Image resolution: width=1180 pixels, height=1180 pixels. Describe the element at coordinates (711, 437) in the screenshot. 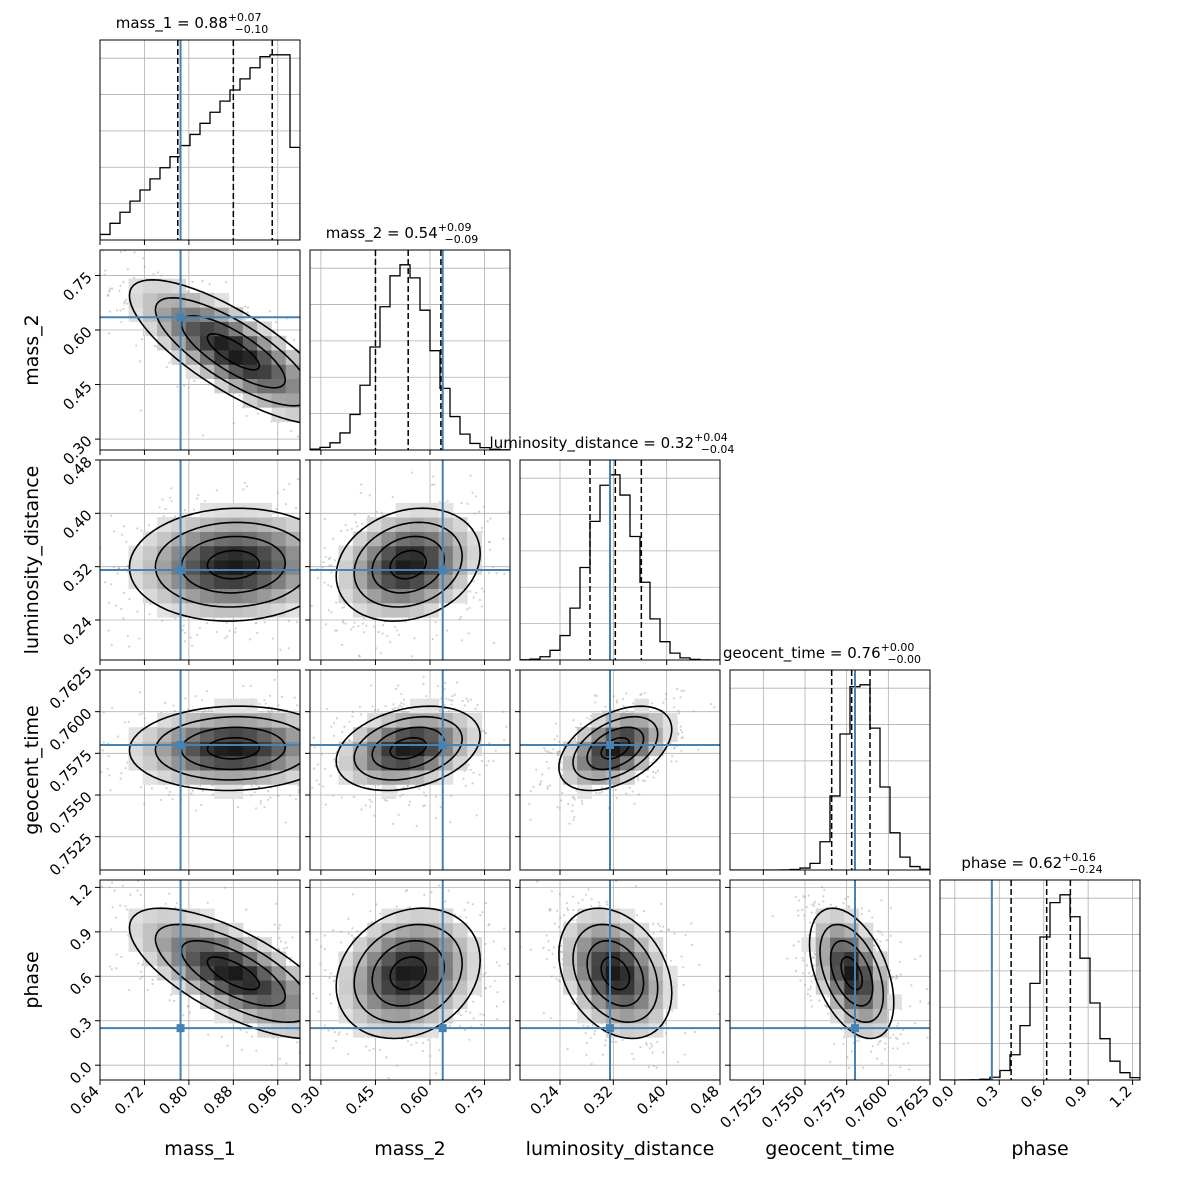

I see `title-plus: +0.04` at that location.